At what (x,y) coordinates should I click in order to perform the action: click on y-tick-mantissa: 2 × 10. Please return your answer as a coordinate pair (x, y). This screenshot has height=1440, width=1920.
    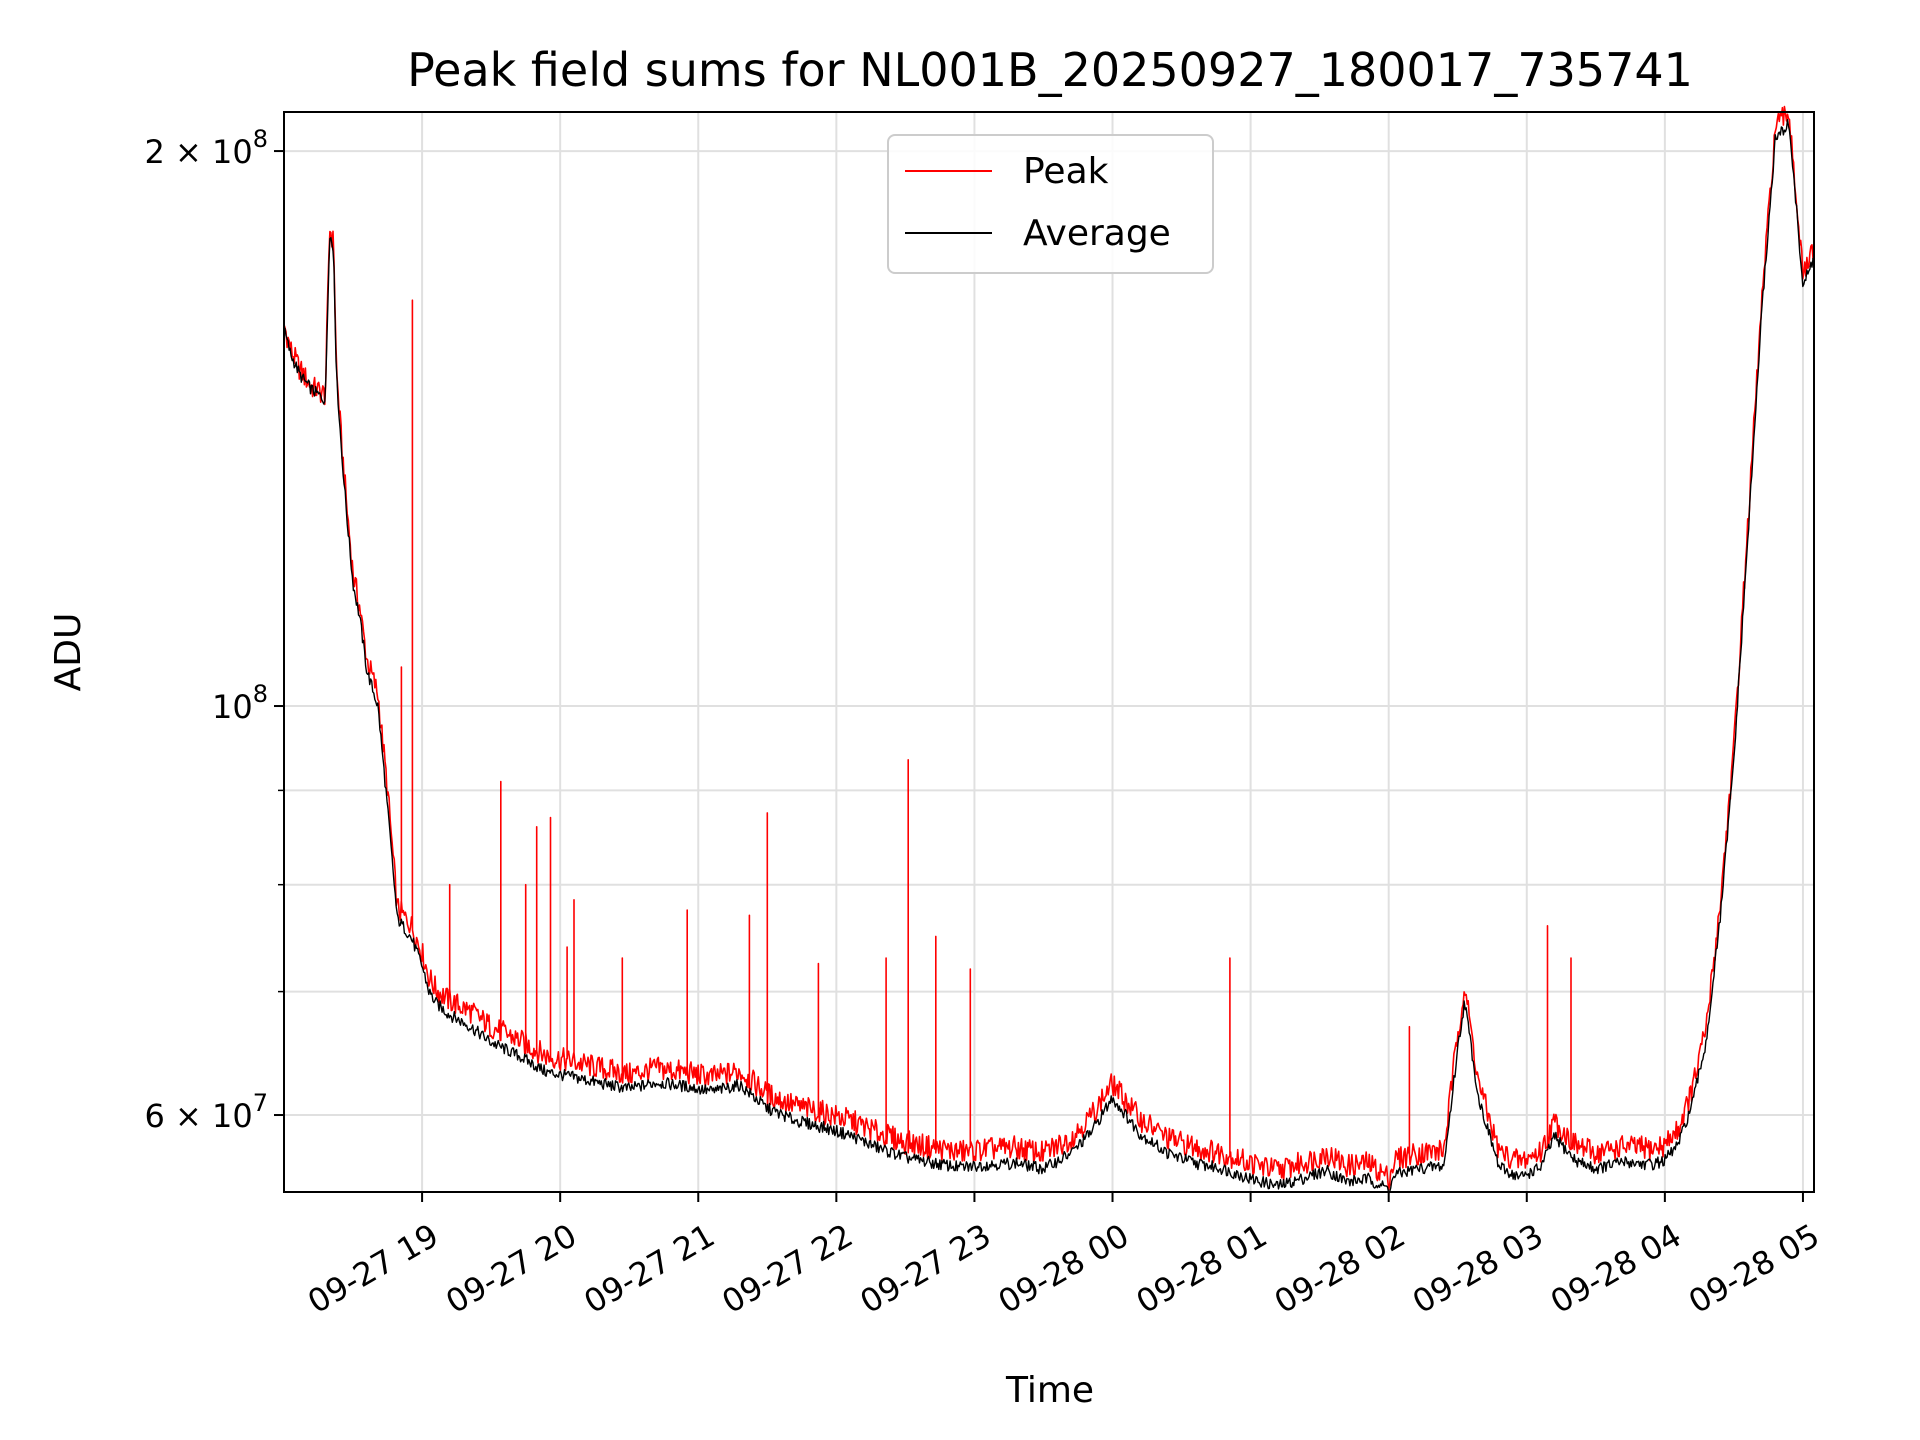
    Looking at the image, I should click on (198, 152).